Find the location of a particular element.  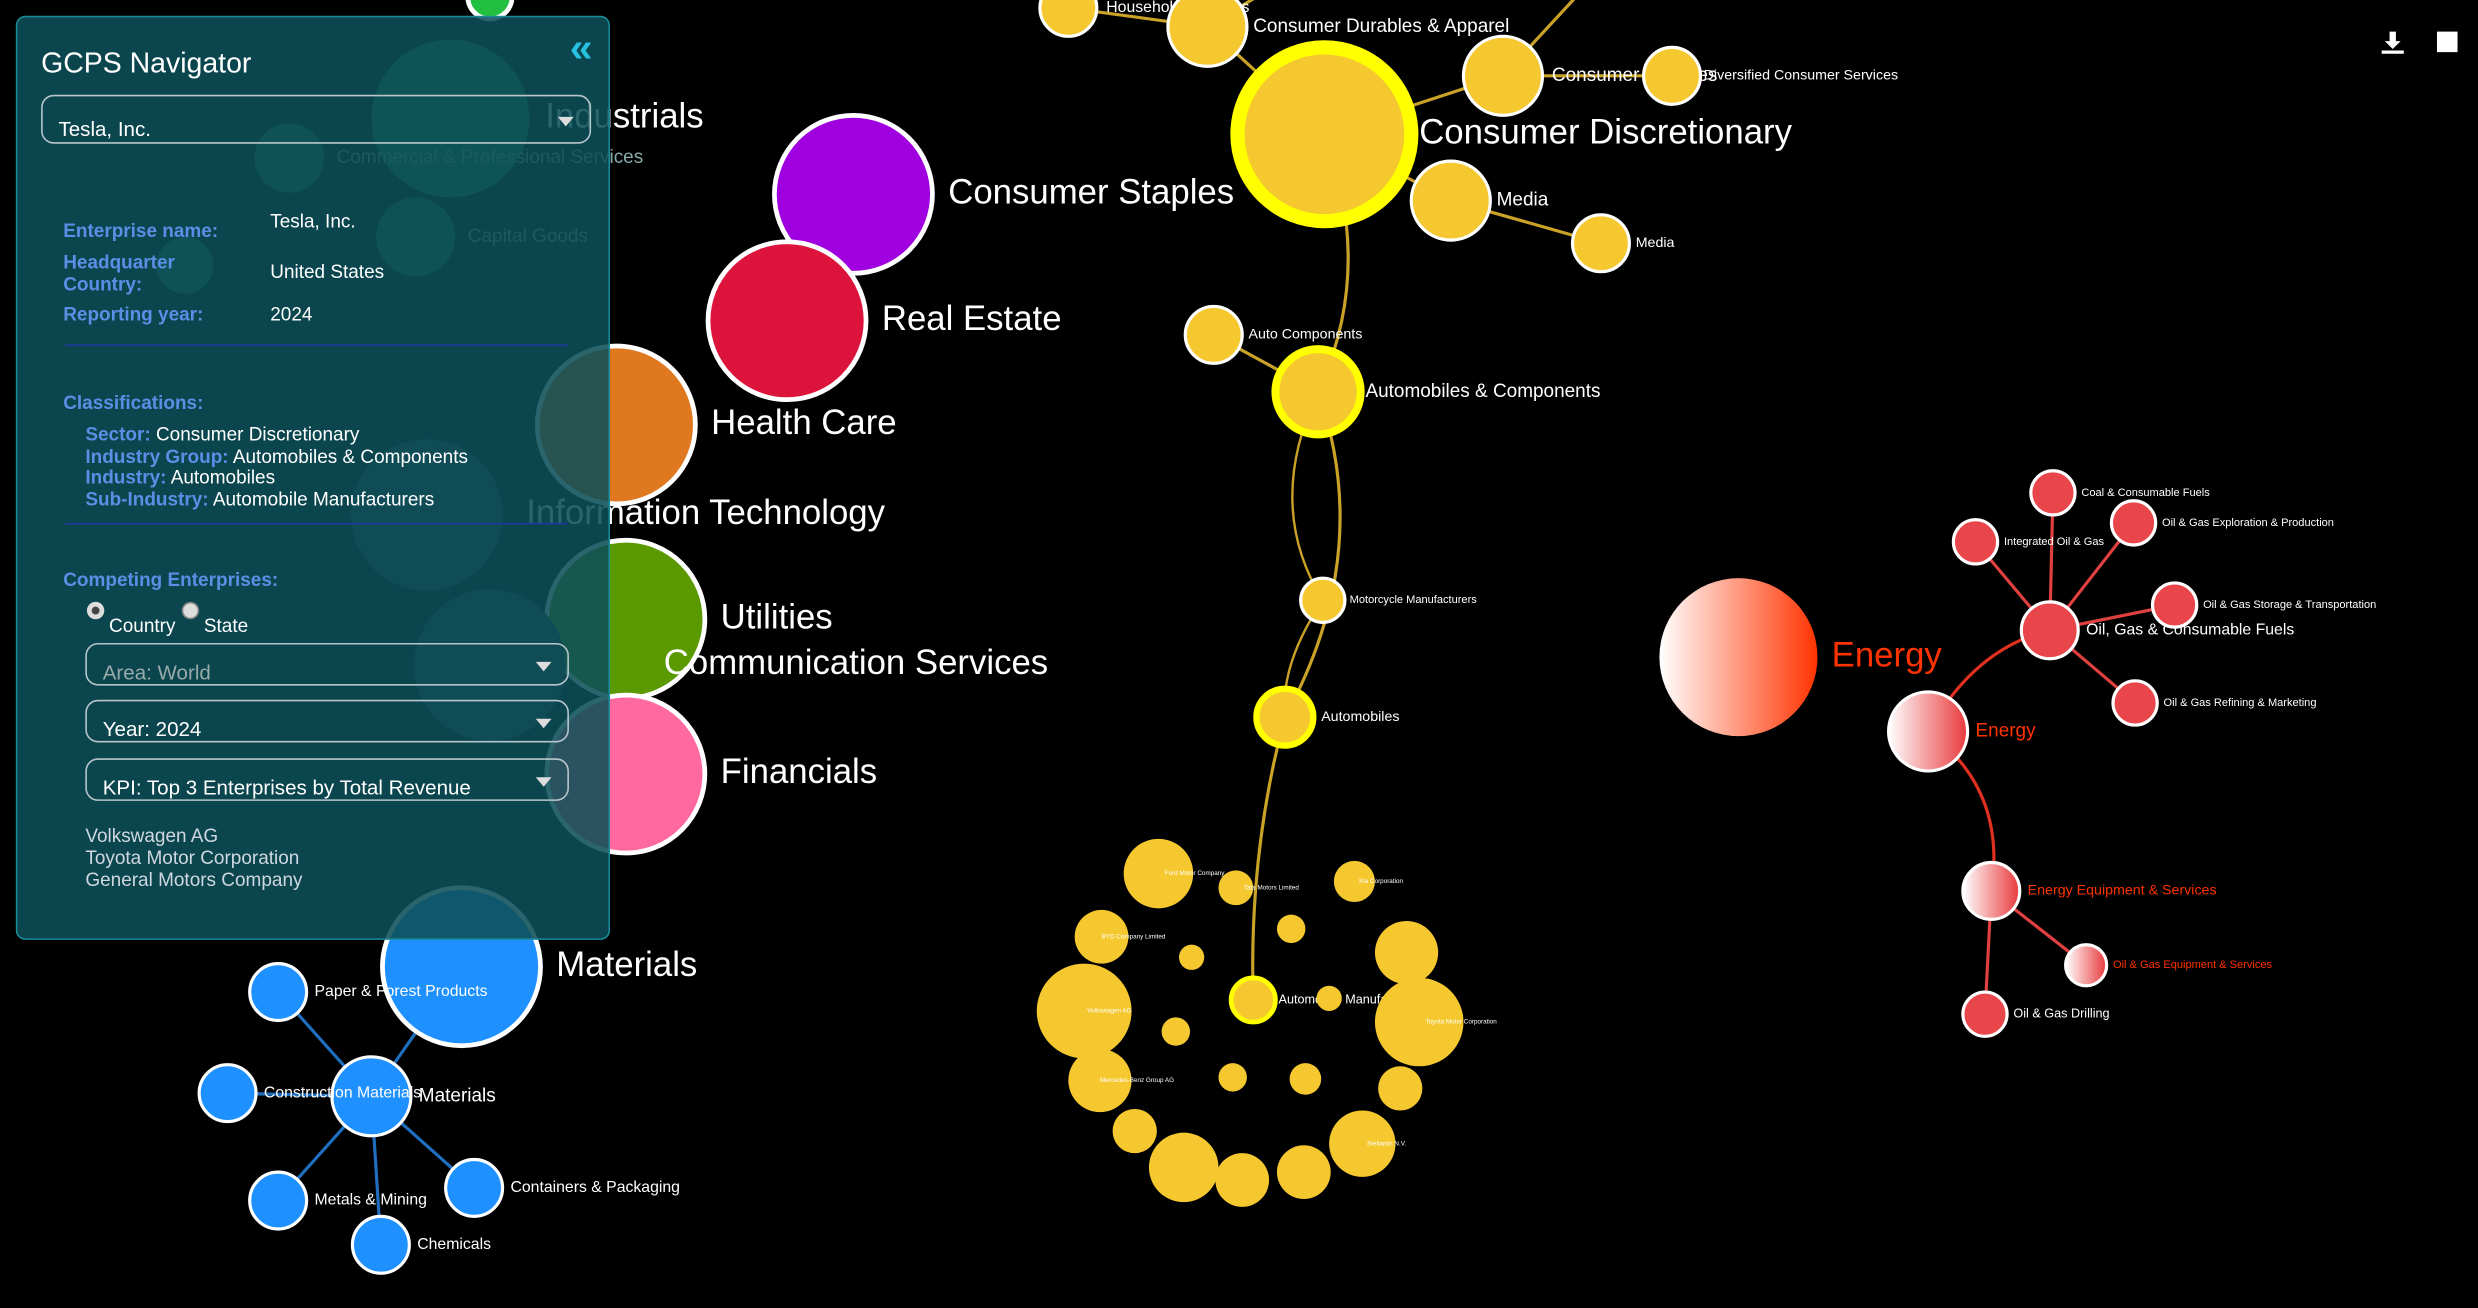

node-label: Consumer Durables & Apparel is located at coordinates (1381, 26).